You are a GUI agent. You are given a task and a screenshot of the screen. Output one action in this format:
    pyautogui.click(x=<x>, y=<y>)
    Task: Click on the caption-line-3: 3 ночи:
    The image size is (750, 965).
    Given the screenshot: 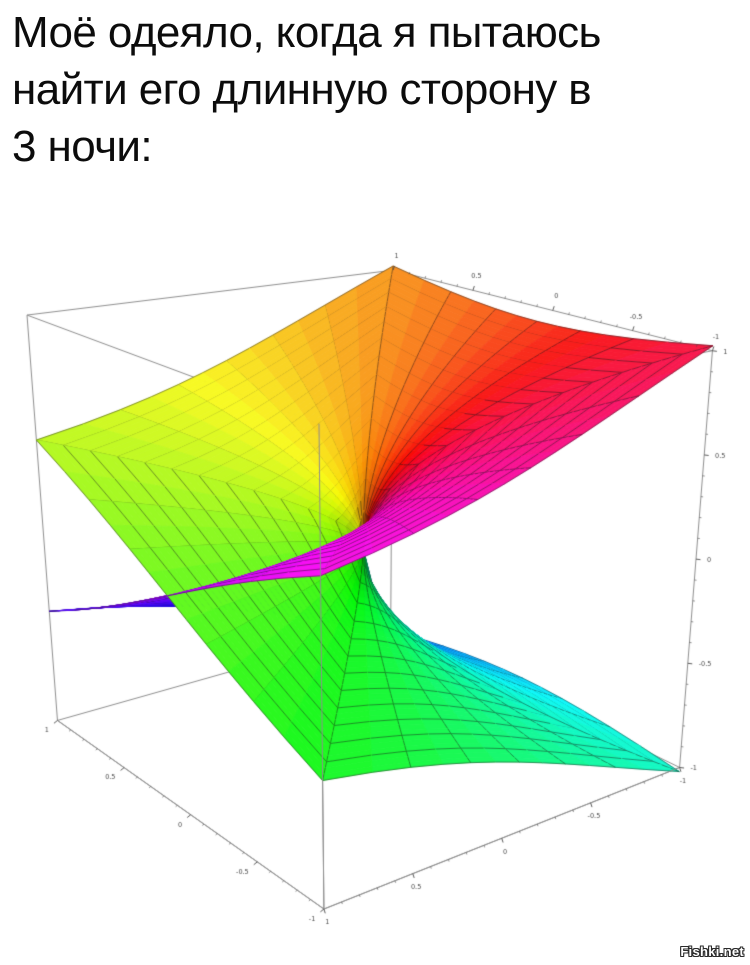 What is the action you would take?
    pyautogui.click(x=82, y=146)
    